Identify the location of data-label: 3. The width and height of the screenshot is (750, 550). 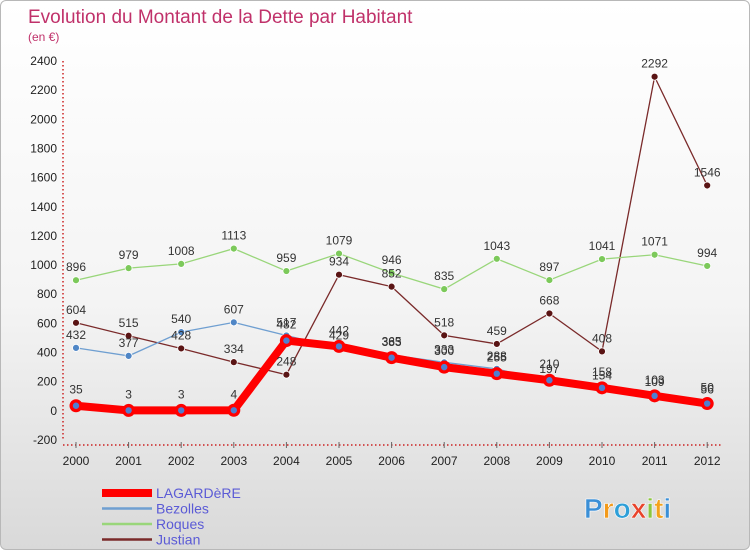
(181, 394).